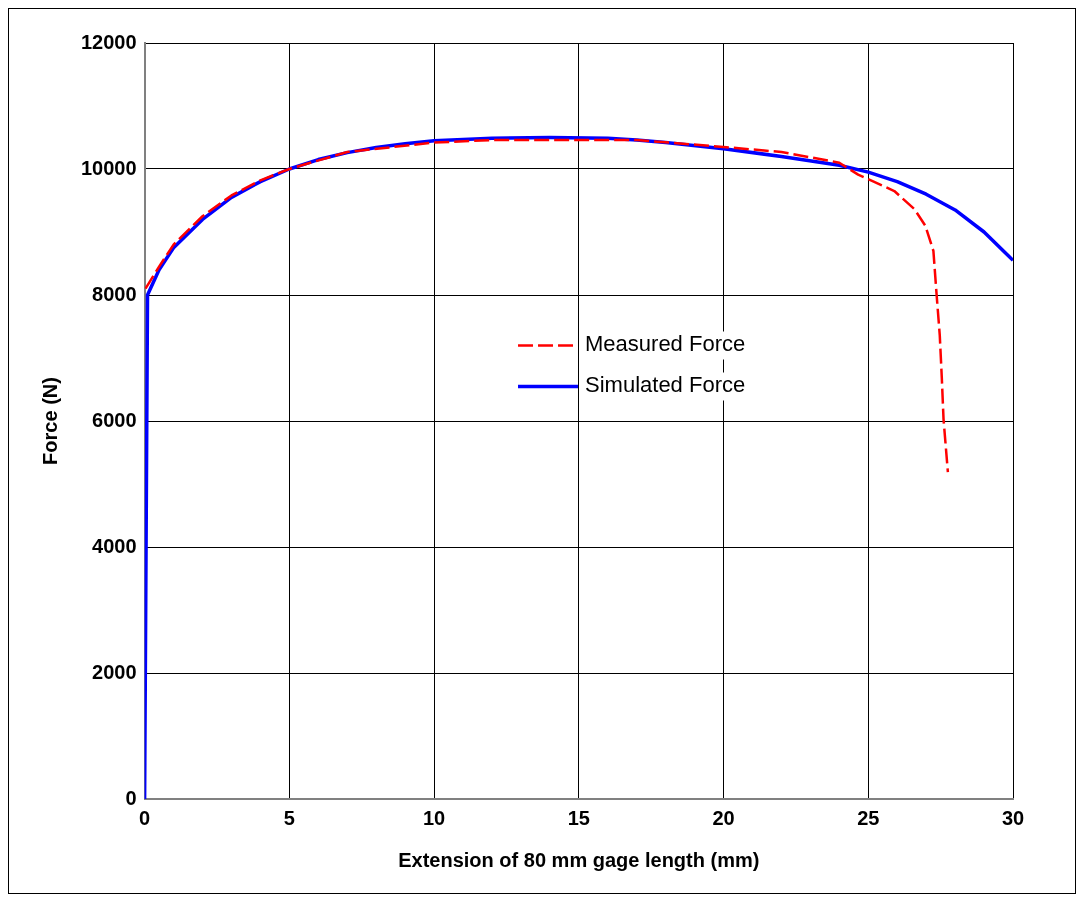 This screenshot has height=900, width=1082. Describe the element at coordinates (665, 385) in the screenshot. I see `legend-label: Simulated Force` at that location.